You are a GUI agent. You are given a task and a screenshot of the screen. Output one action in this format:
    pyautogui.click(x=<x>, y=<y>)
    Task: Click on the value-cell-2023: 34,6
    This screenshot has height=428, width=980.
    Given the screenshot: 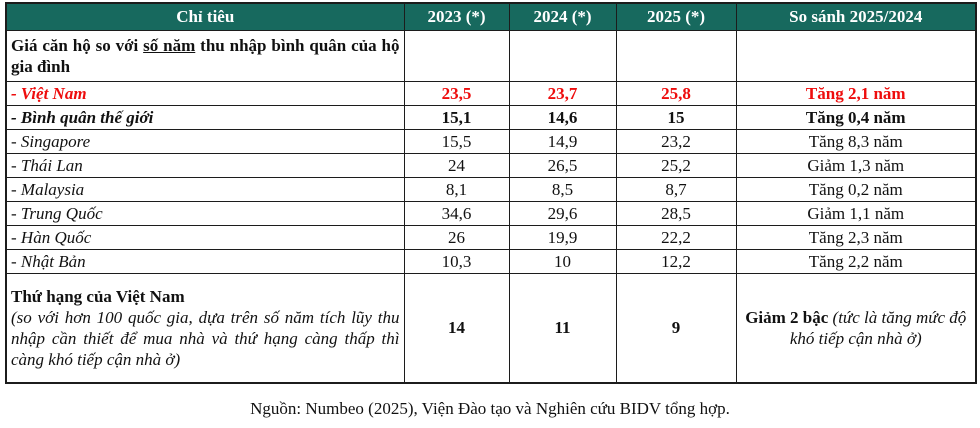 What is the action you would take?
    pyautogui.click(x=456, y=213)
    